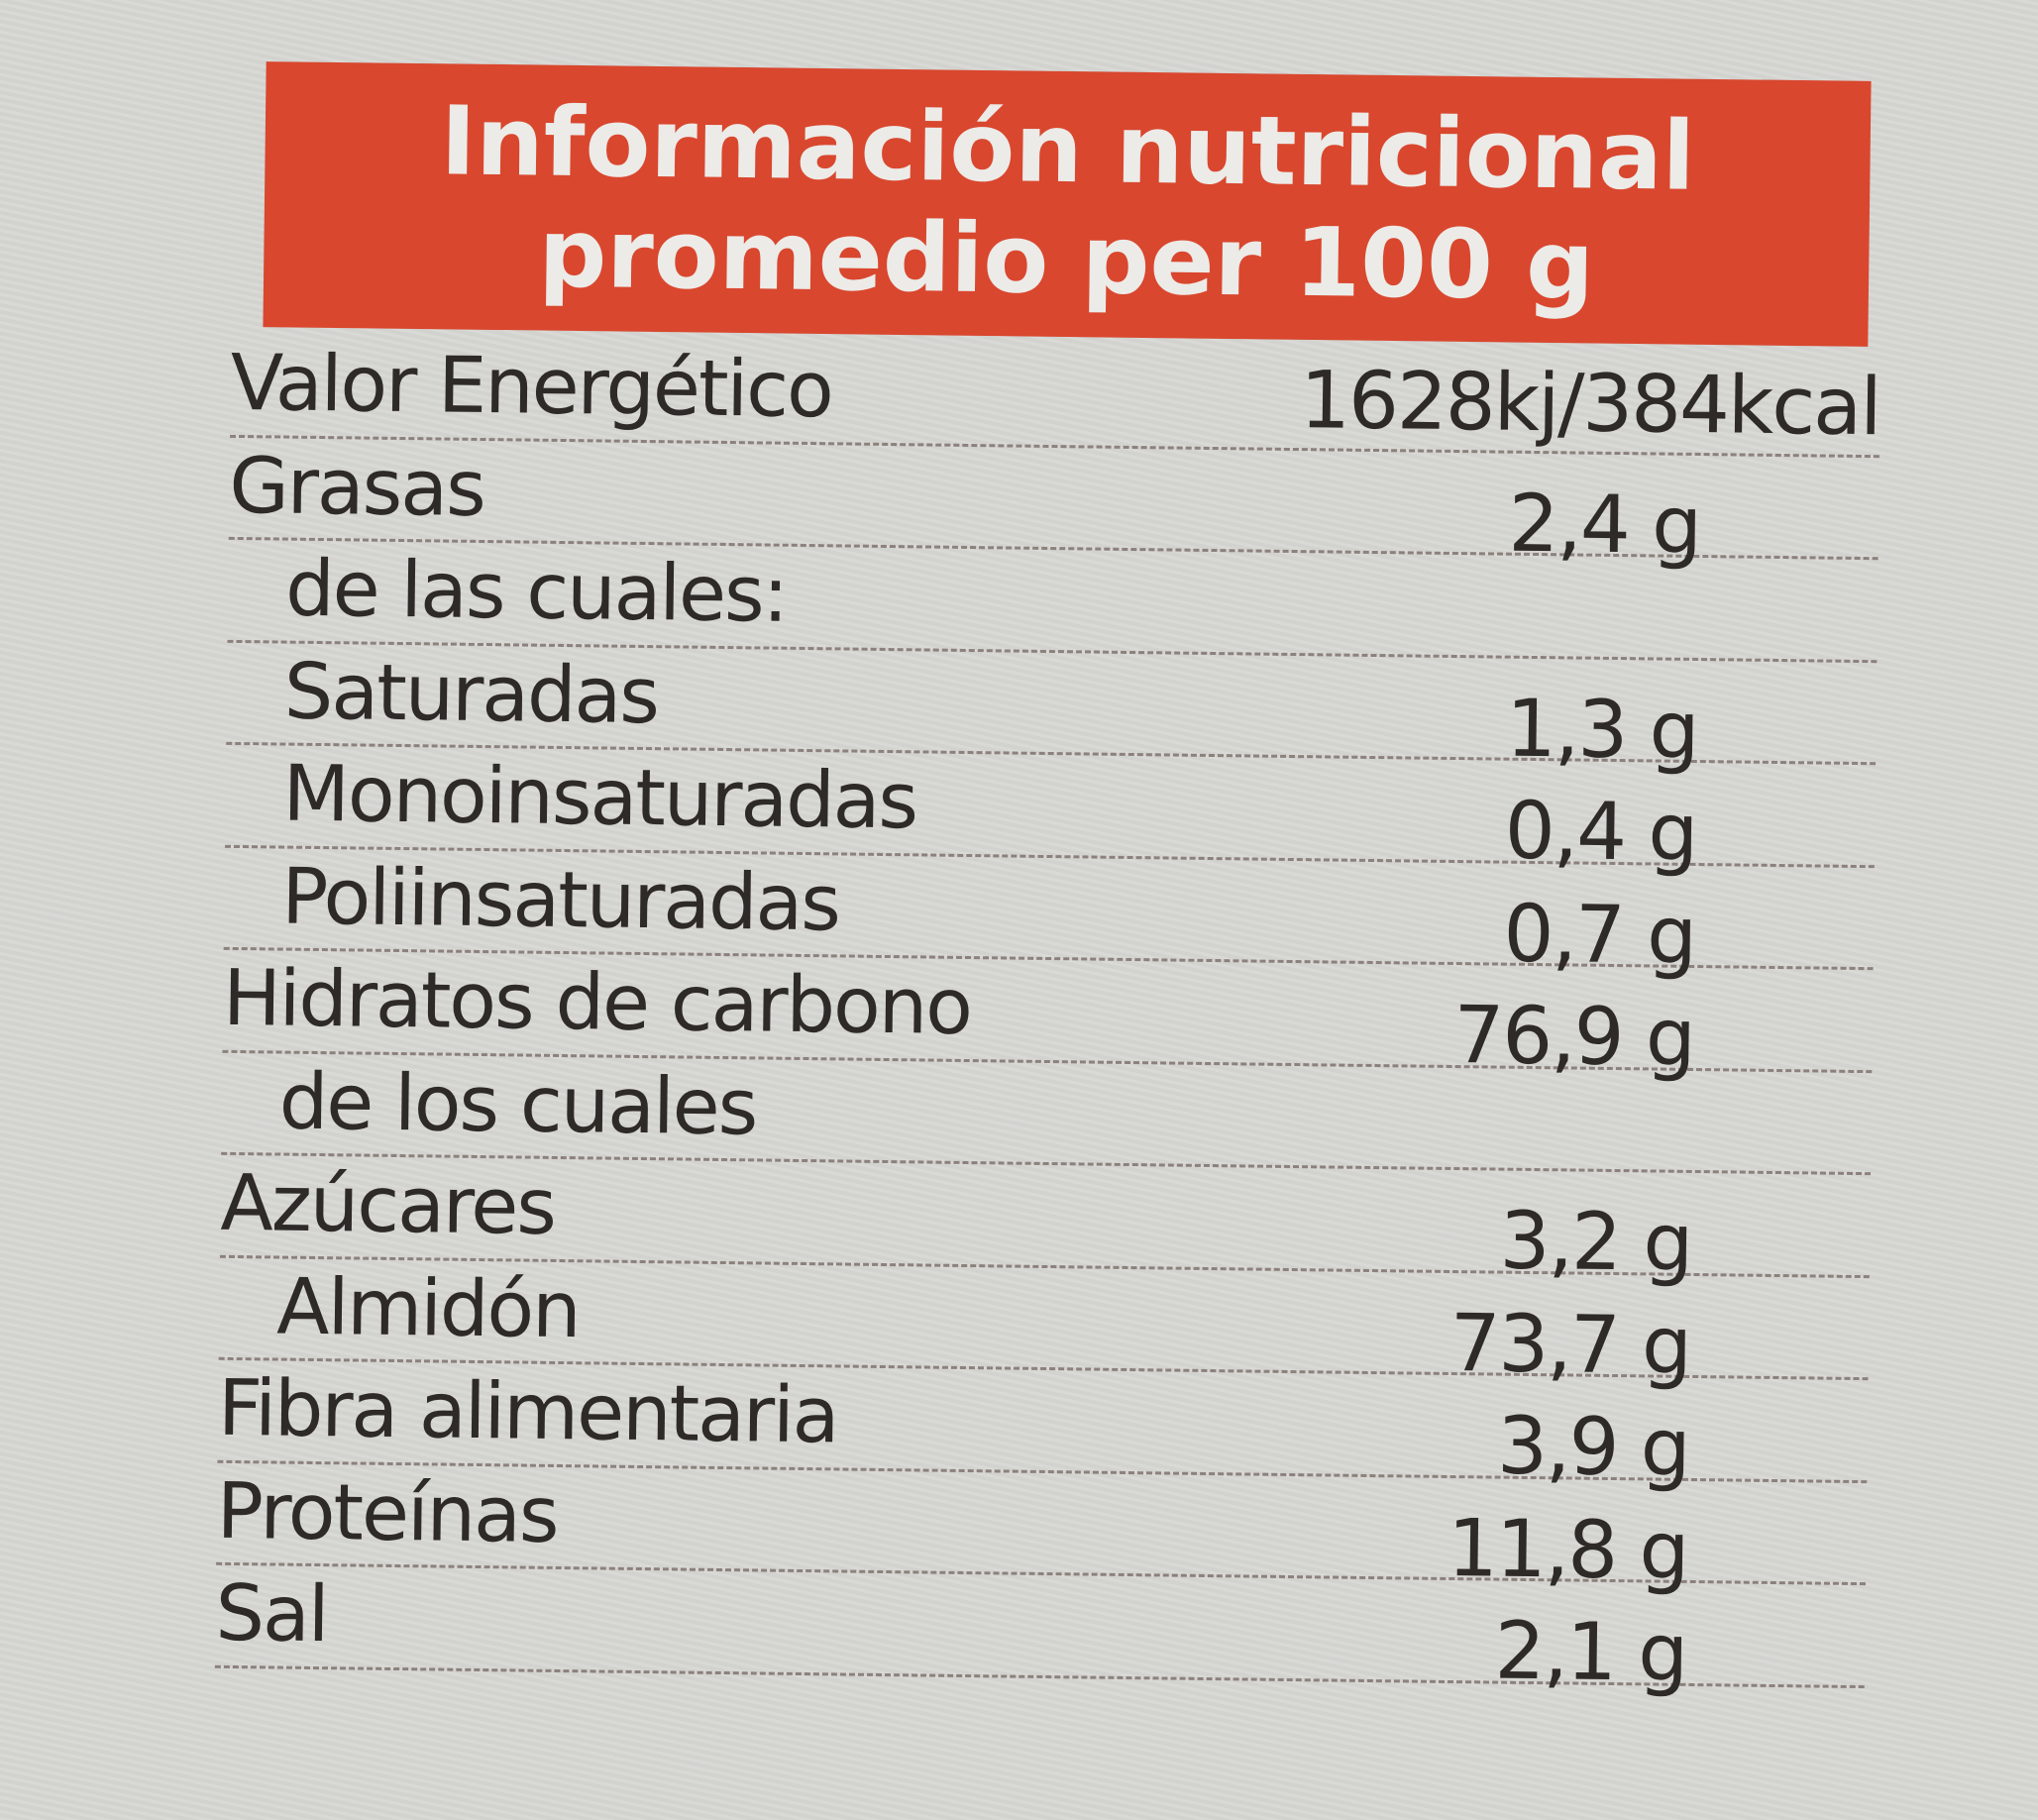 The width and height of the screenshot is (2038, 1820). I want to click on table-row: Poliinsaturadas 0,7 g, so click(1049, 914).